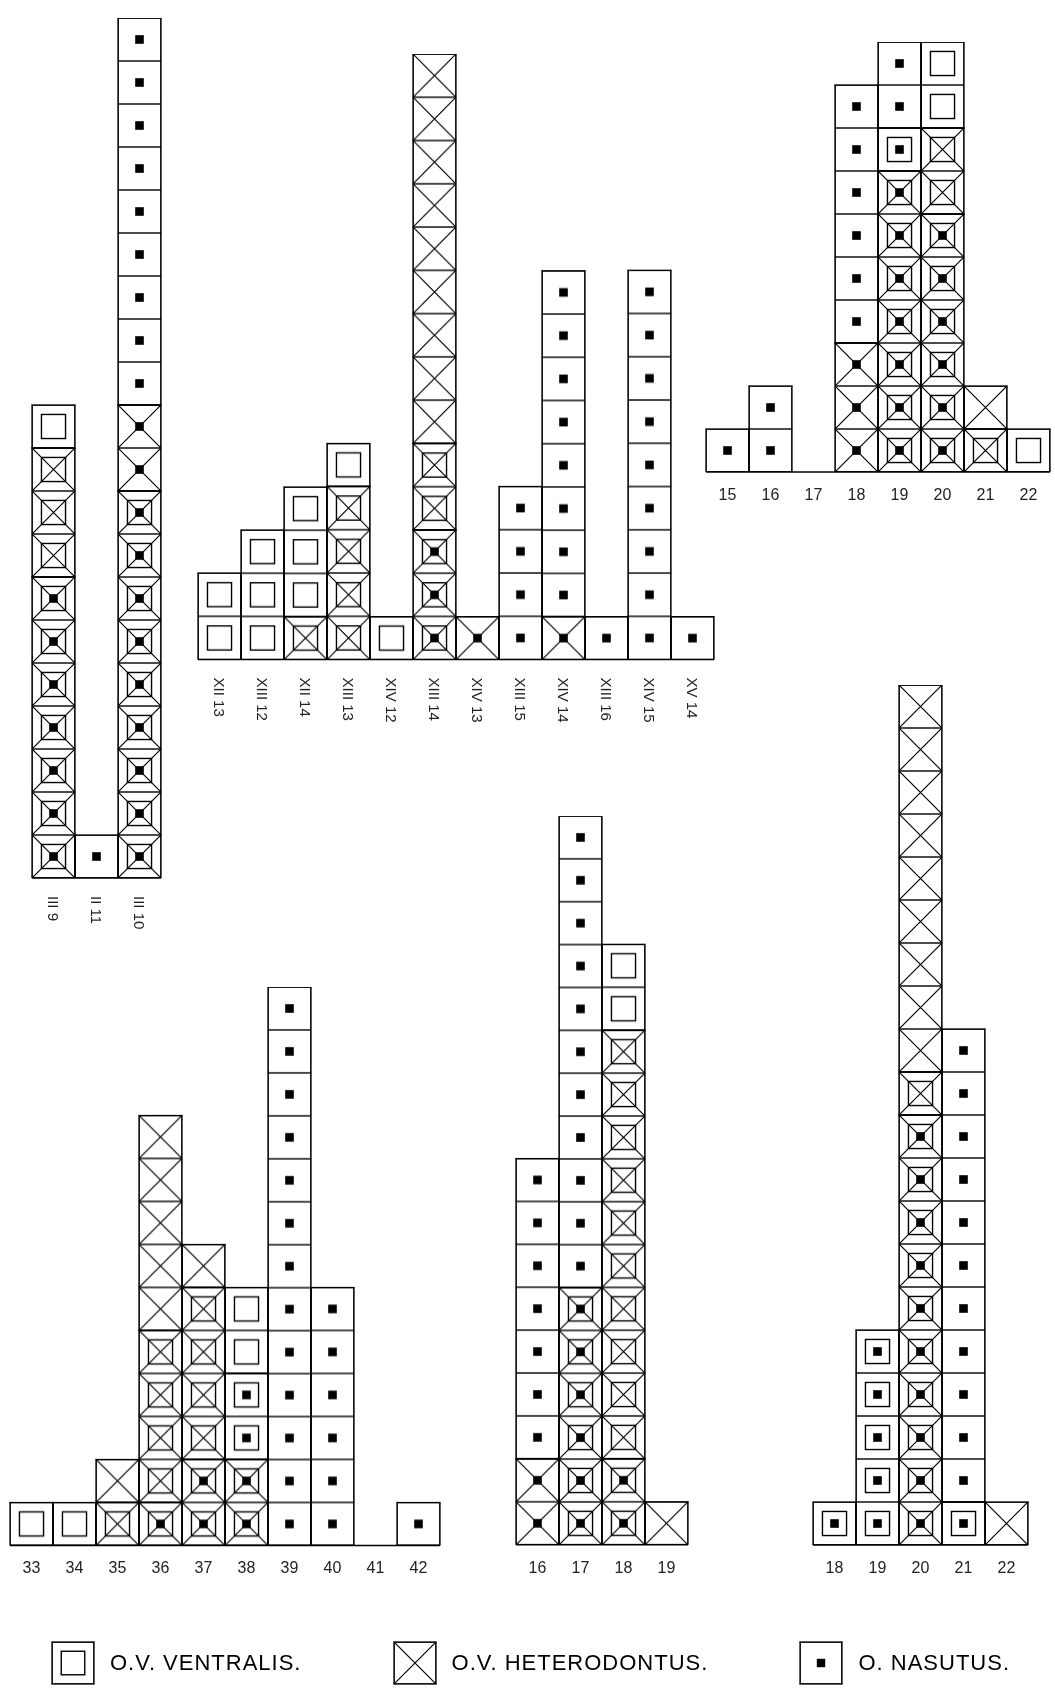 The width and height of the screenshot is (1055, 1696). I want to click on x-tick-label: 38, so click(246, 1567).